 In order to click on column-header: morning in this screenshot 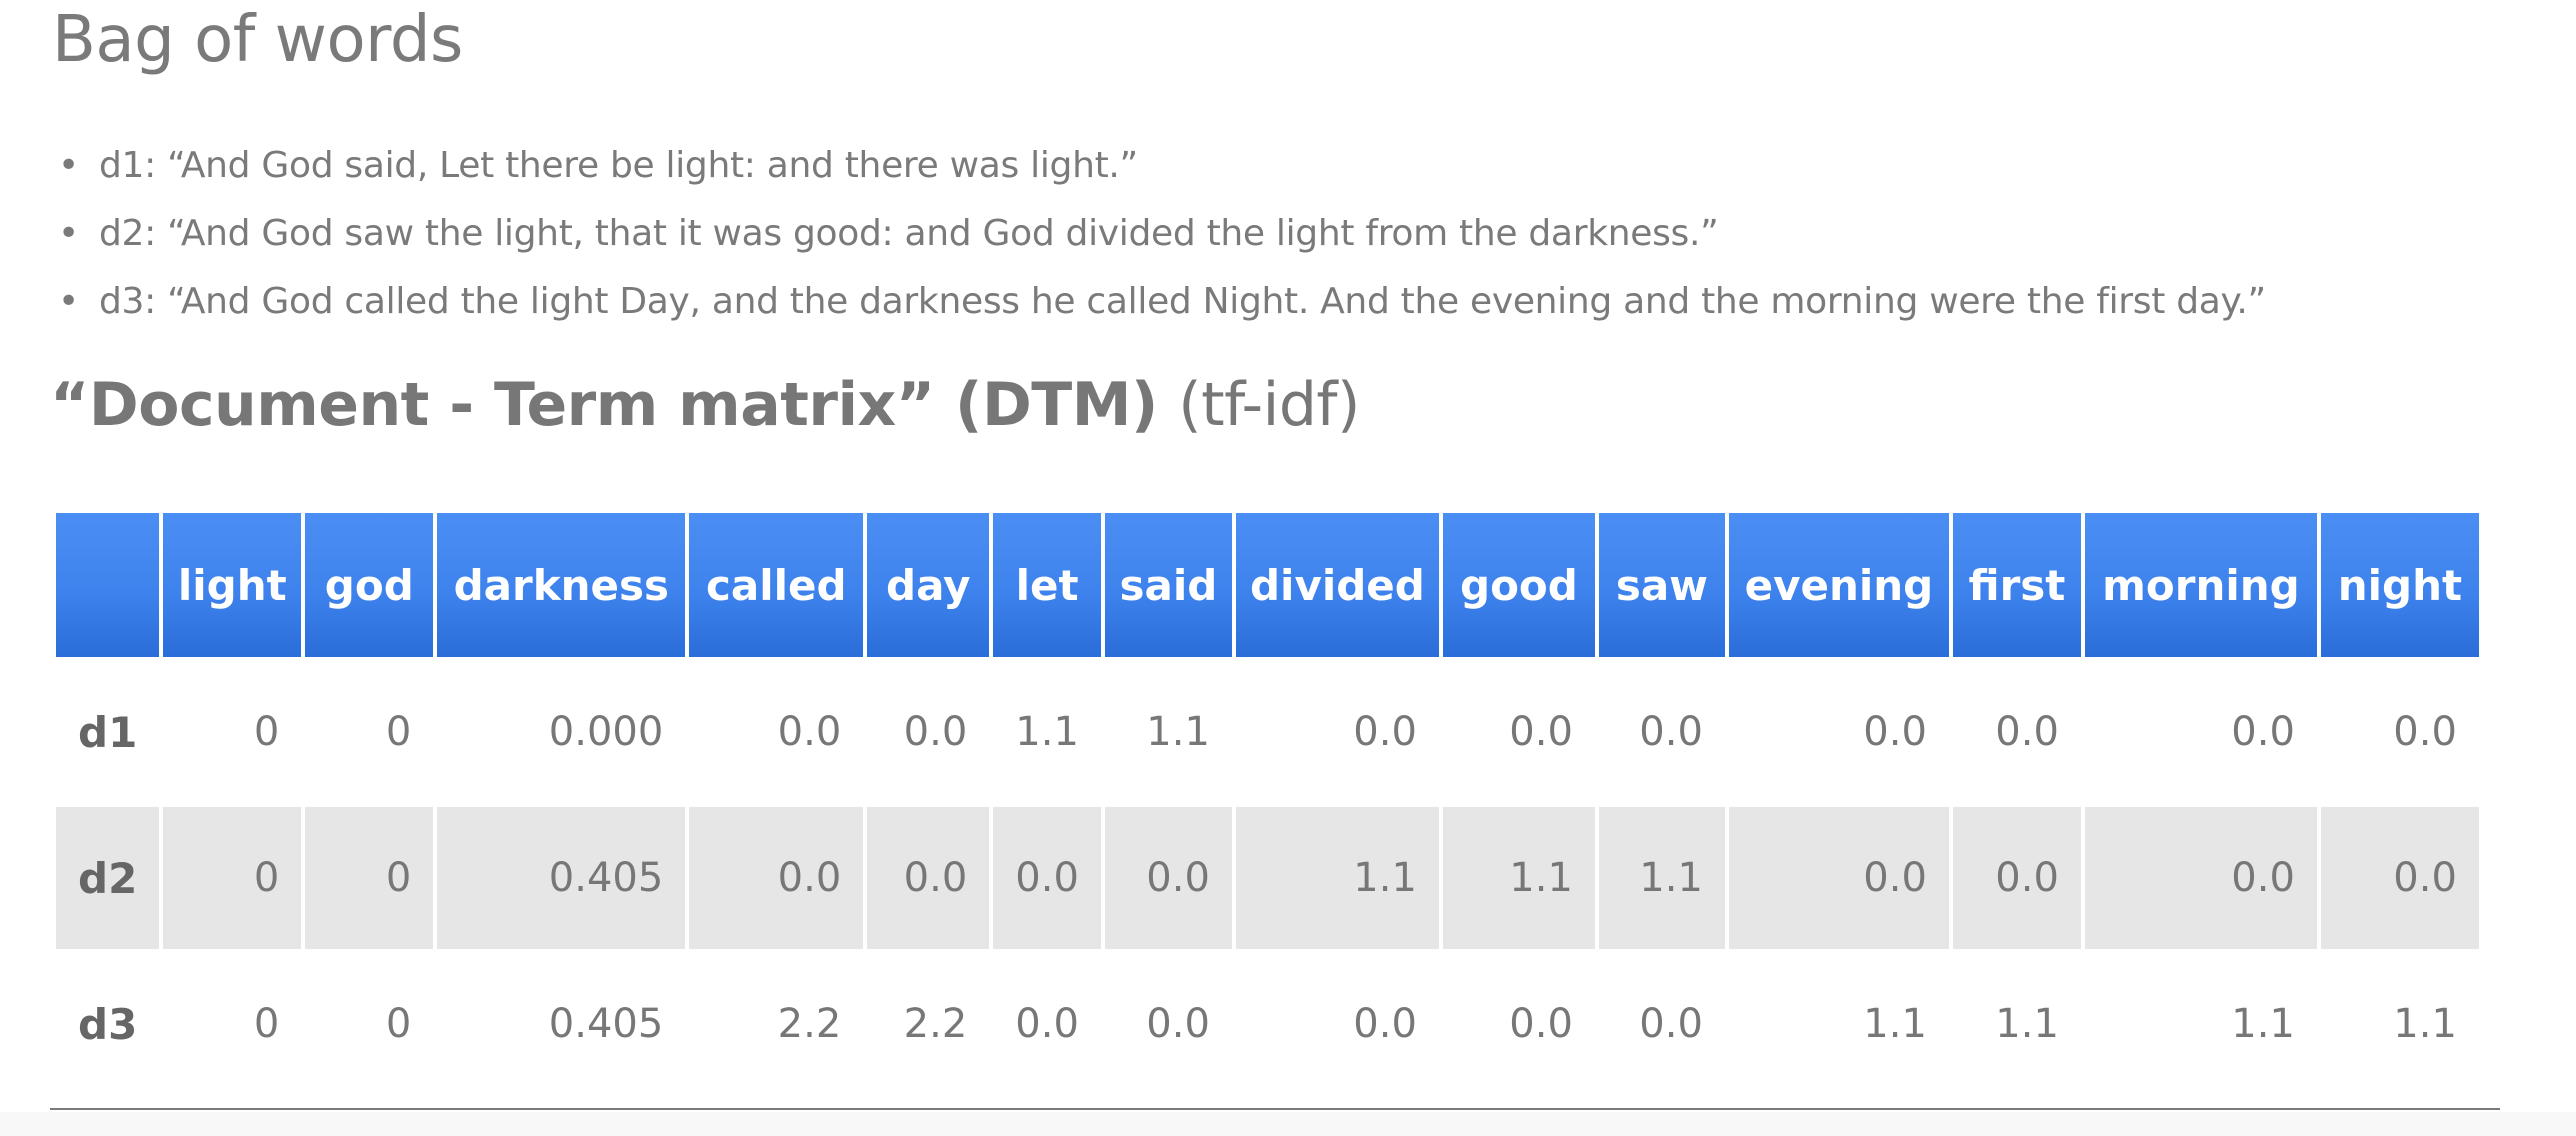, I will do `click(2200, 585)`.